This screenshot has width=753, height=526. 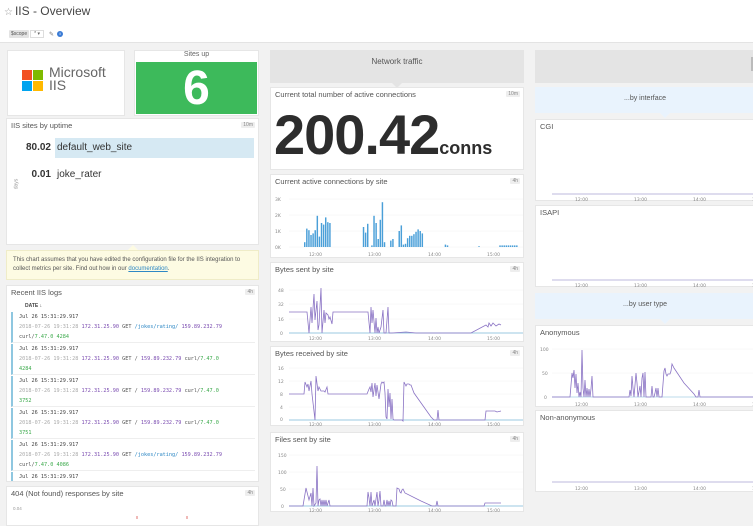 I want to click on sites-up-value: 6, so click(x=196, y=88).